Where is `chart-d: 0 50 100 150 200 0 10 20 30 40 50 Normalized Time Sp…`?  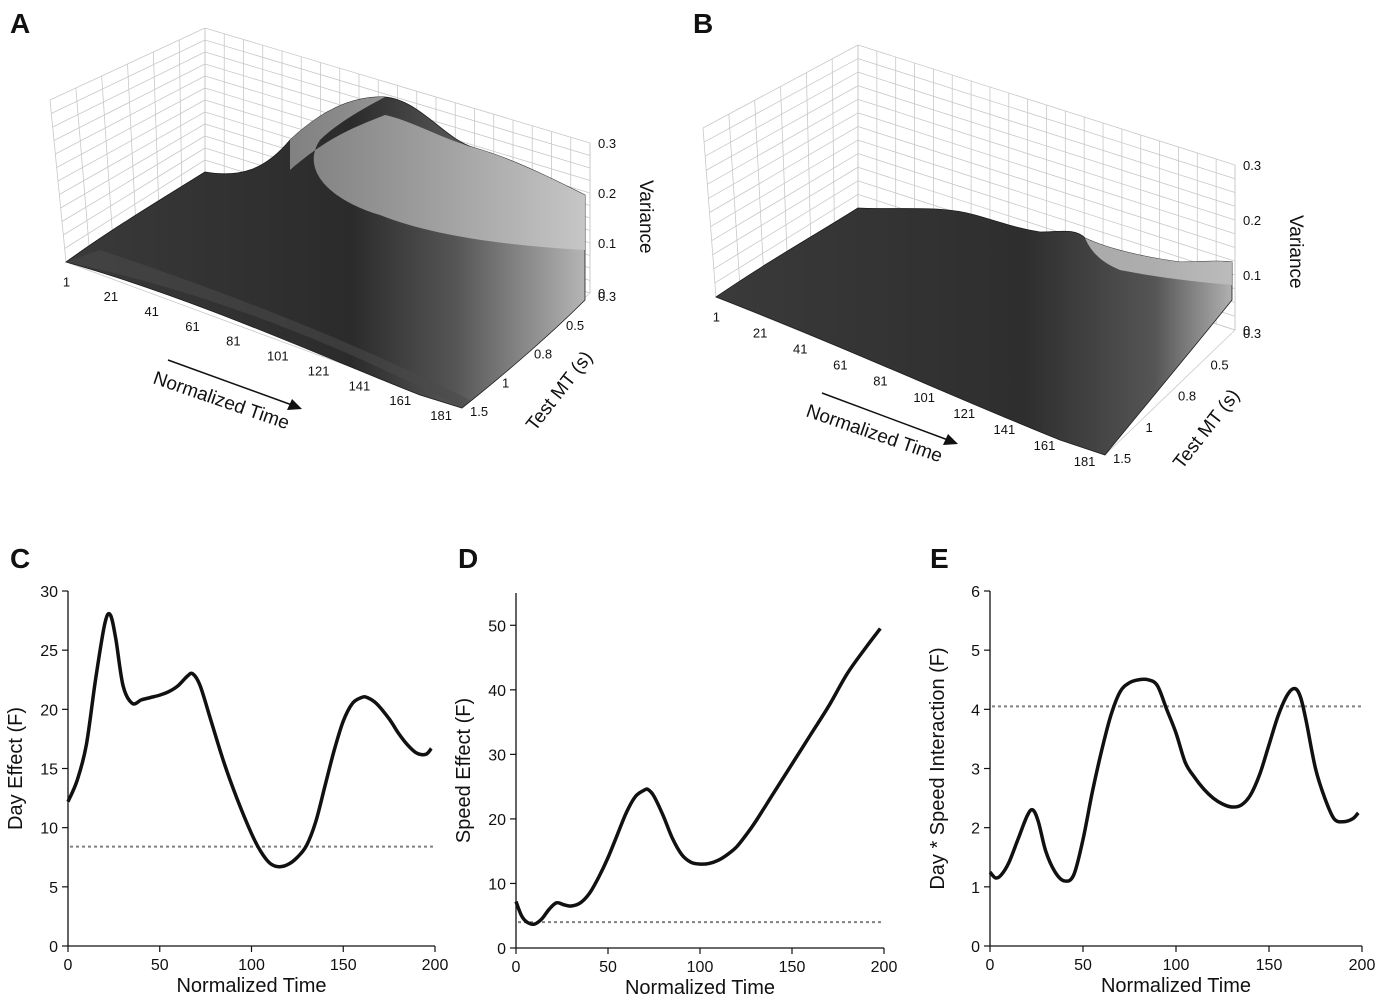 chart-d: 0 50 100 150 200 0 10 20 30 40 50 Normalized Time Sp… is located at coordinates (675, 795).